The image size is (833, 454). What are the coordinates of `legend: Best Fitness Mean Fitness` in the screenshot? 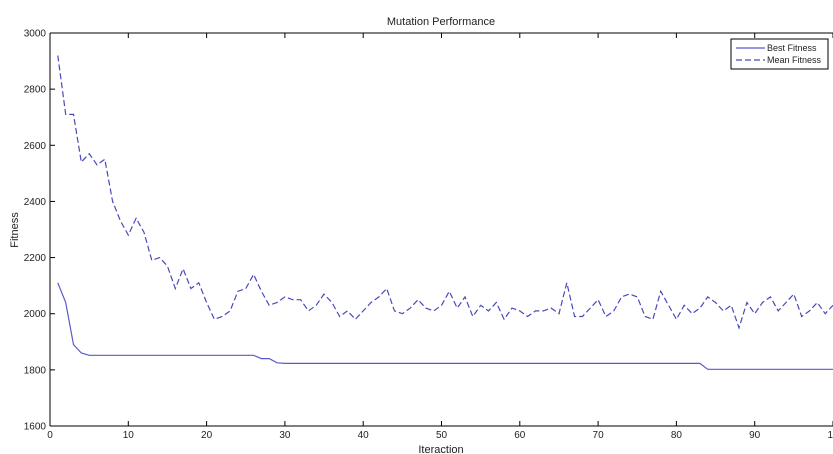 It's located at (779, 54).